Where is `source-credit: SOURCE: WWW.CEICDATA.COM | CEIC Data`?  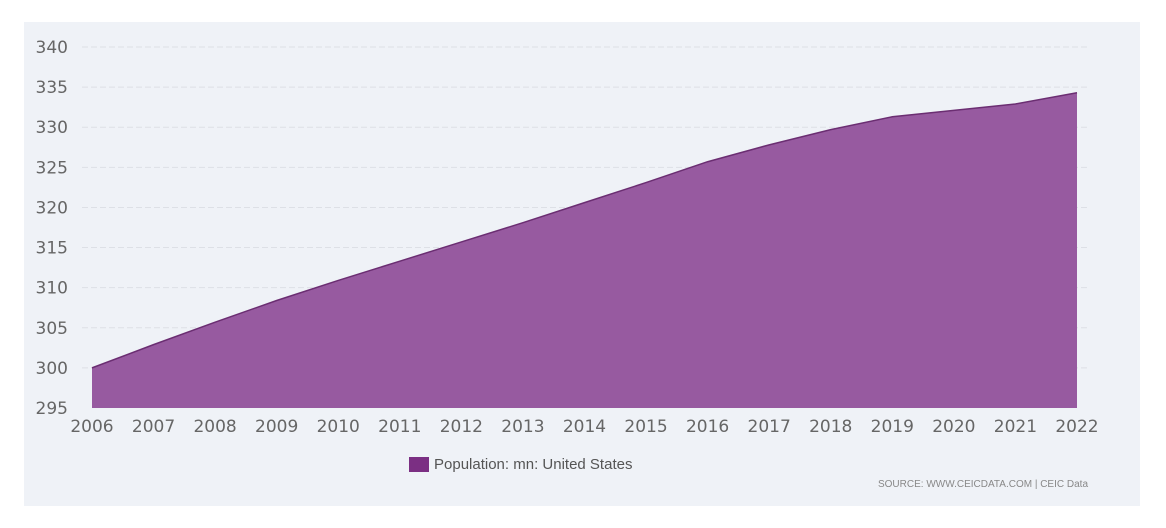
source-credit: SOURCE: WWW.CEICDATA.COM | CEIC Data is located at coordinates (982, 484).